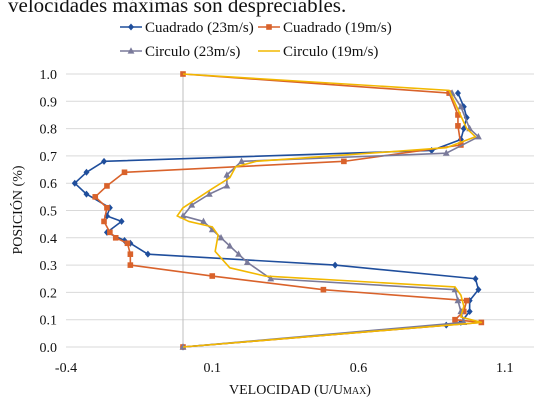 This screenshot has width=540, height=404. What do you see at coordinates (199, 28) in the screenshot?
I see `legend-label: Cuadrado (23m/s)` at bounding box center [199, 28].